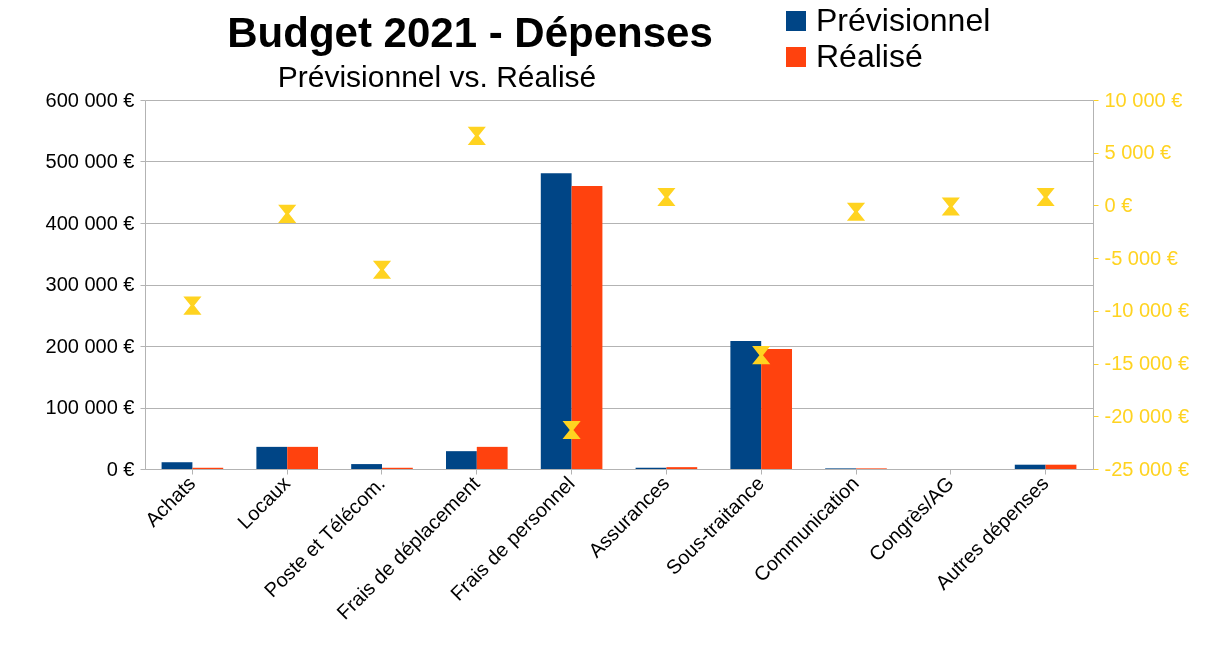 The height and width of the screenshot is (670, 1226). What do you see at coordinates (90, 407) in the screenshot?
I see `y-tick-label: 100 000 €` at bounding box center [90, 407].